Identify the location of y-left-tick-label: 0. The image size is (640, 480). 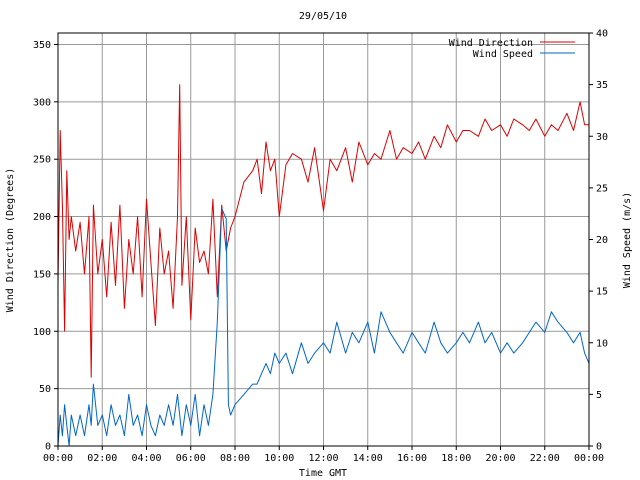
(48, 447).